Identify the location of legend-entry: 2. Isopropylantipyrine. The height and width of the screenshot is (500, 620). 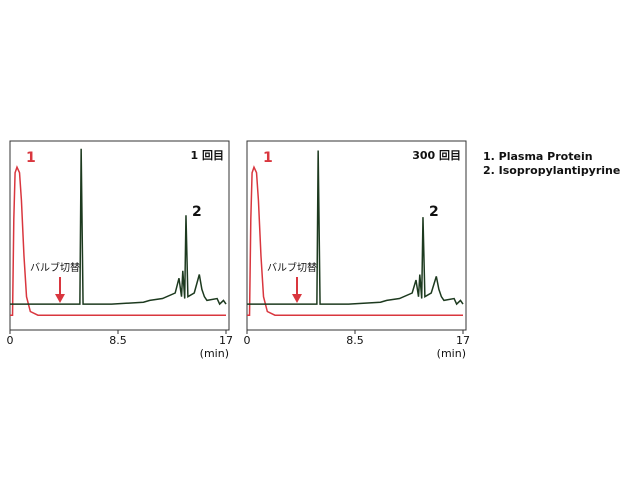
(551, 170).